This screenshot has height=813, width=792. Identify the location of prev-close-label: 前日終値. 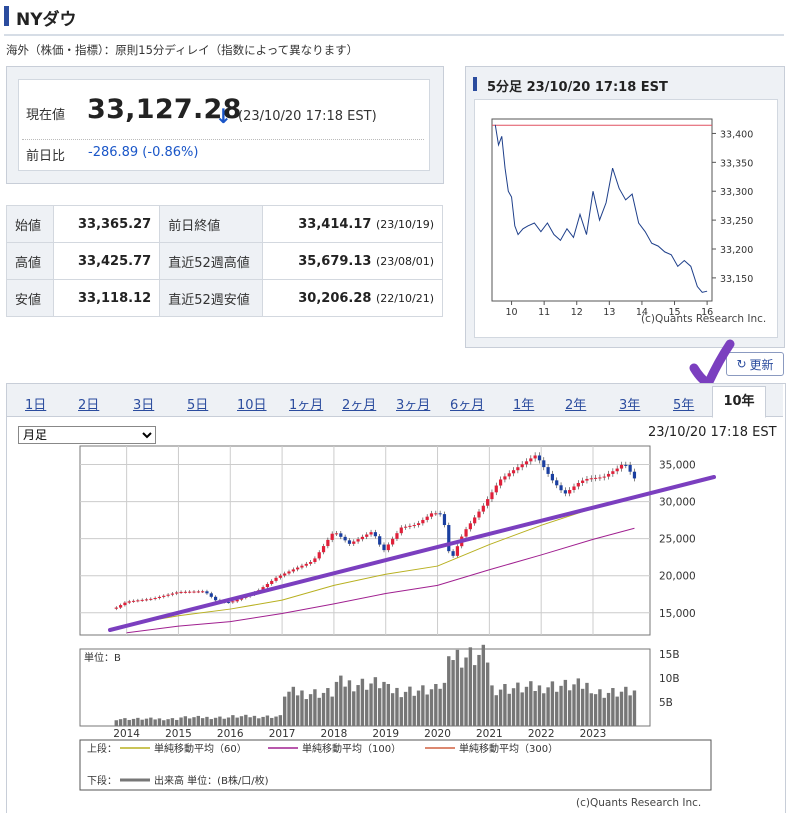
(211, 224).